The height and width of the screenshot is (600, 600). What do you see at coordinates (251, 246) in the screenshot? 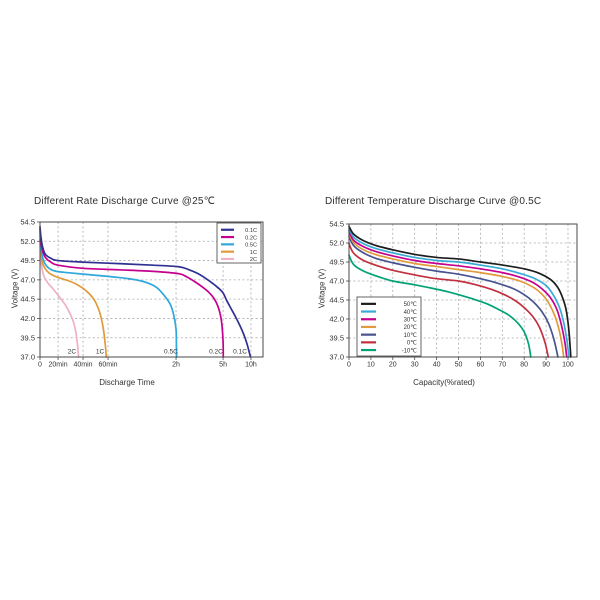
I see `legend-label-0.5C: 0.5C` at bounding box center [251, 246].